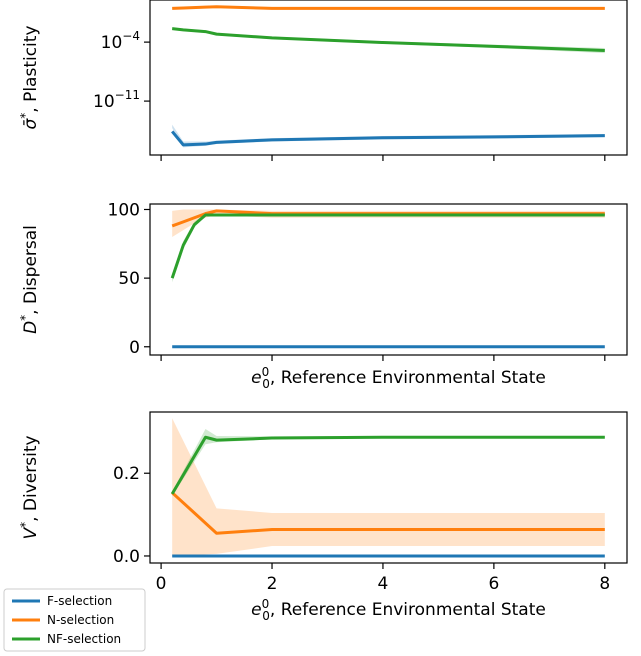 The height and width of the screenshot is (656, 641). Describe the element at coordinates (29, 77) in the screenshot. I see `y-axis-label: σ̄*, Plasticity` at that location.